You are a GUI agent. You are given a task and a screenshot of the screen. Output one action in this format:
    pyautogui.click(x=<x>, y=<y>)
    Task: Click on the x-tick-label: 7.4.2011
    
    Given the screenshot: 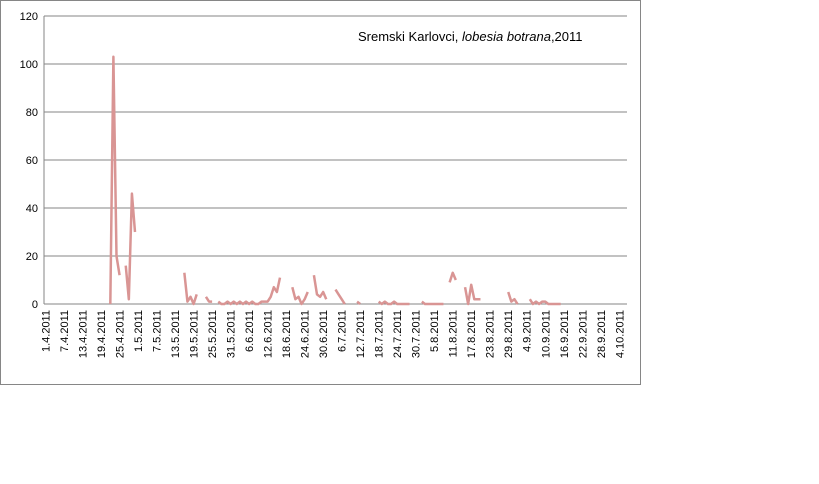 What is the action you would take?
    pyautogui.click(x=65, y=331)
    